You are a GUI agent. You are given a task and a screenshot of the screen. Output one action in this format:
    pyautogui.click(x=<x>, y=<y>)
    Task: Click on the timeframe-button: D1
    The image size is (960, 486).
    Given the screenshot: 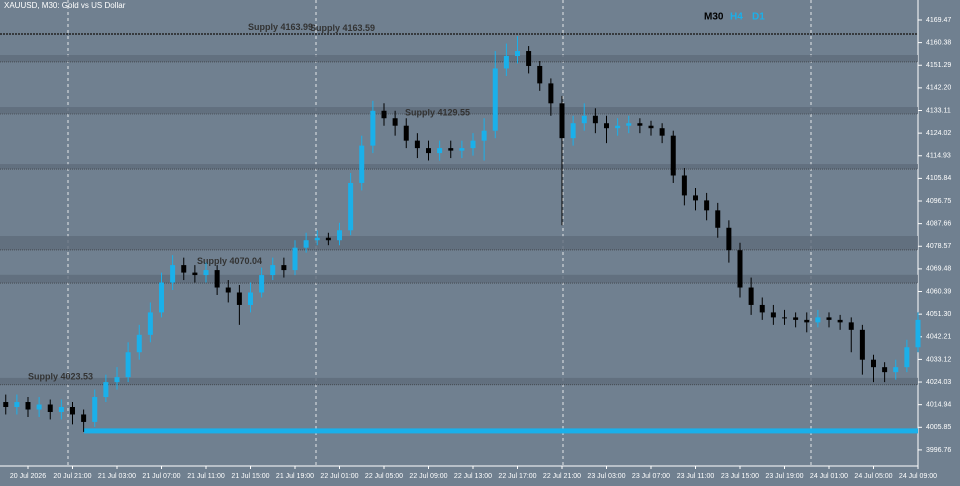 What is the action you would take?
    pyautogui.click(x=758, y=17)
    